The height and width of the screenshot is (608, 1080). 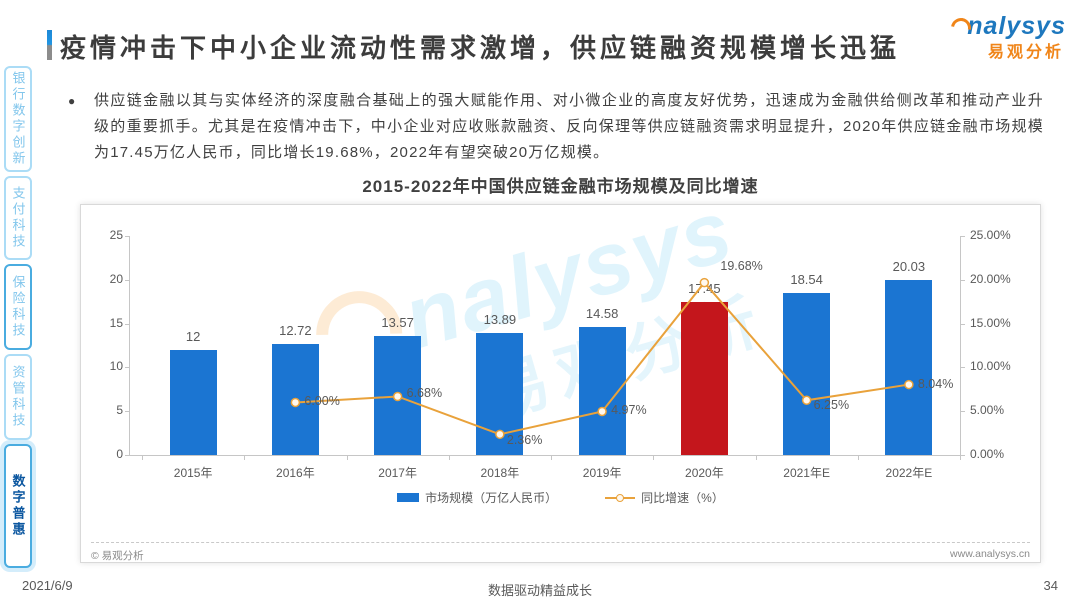 What do you see at coordinates (322, 401) in the screenshot?
I see `growth-value-label: 6.00%` at bounding box center [322, 401].